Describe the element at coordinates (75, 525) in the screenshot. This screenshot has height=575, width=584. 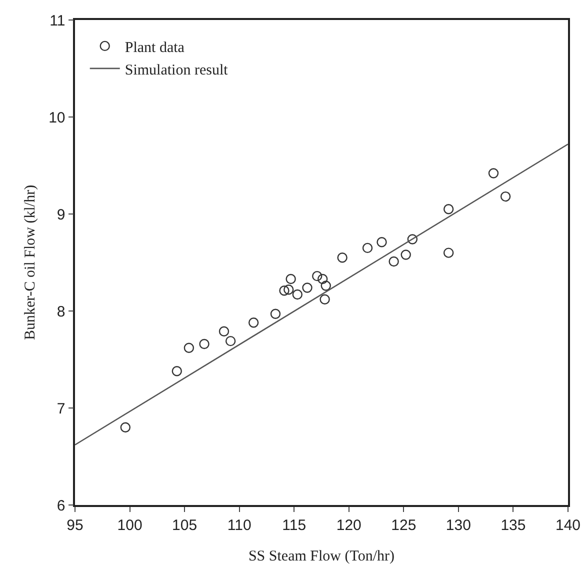
I see `x-tick-label: 95` at that location.